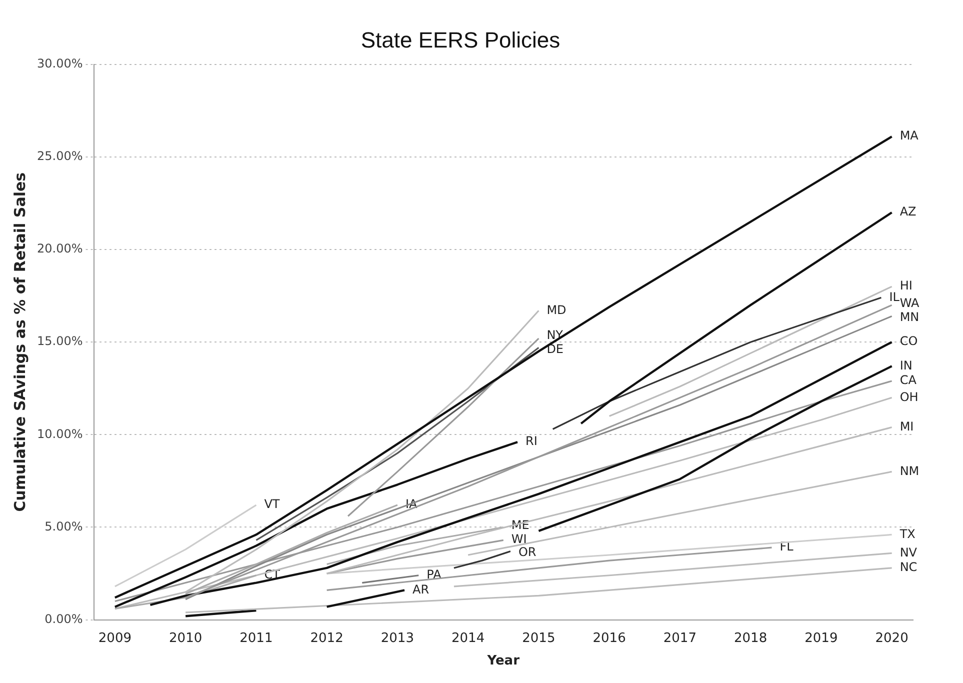 This screenshot has height=683, width=963. I want to click on x-tick-label: 2013, so click(397, 638).